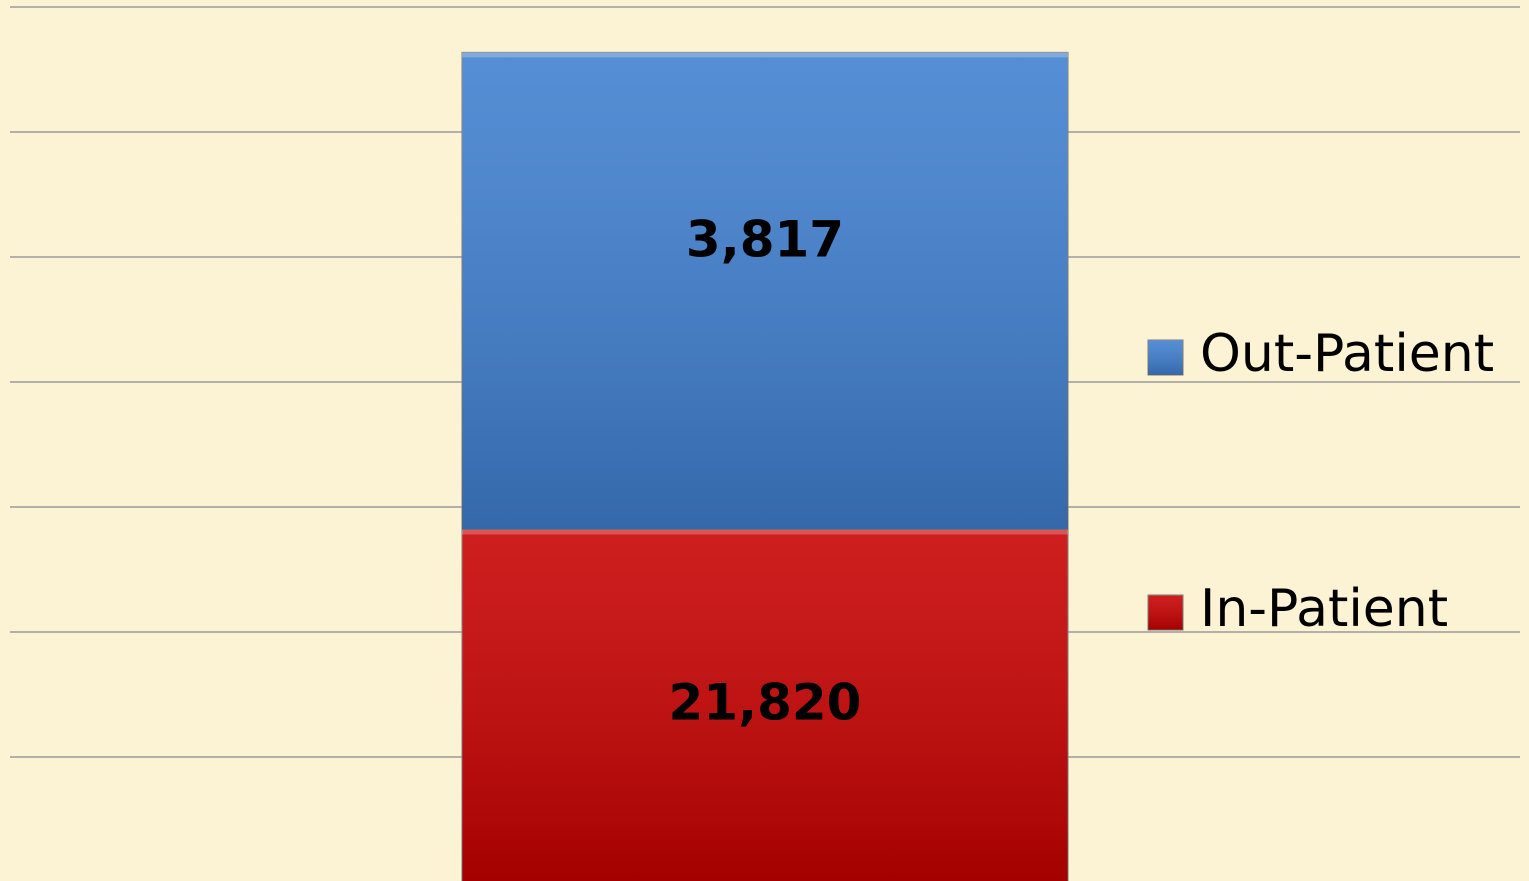  Describe the element at coordinates (765, 239) in the screenshot. I see `data-label: 3,817` at that location.